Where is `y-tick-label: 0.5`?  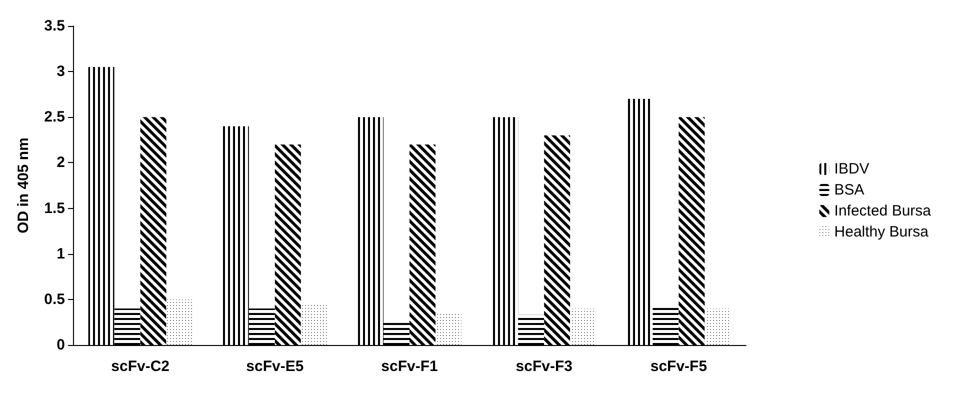
y-tick-label: 0.5 is located at coordinates (54, 299).